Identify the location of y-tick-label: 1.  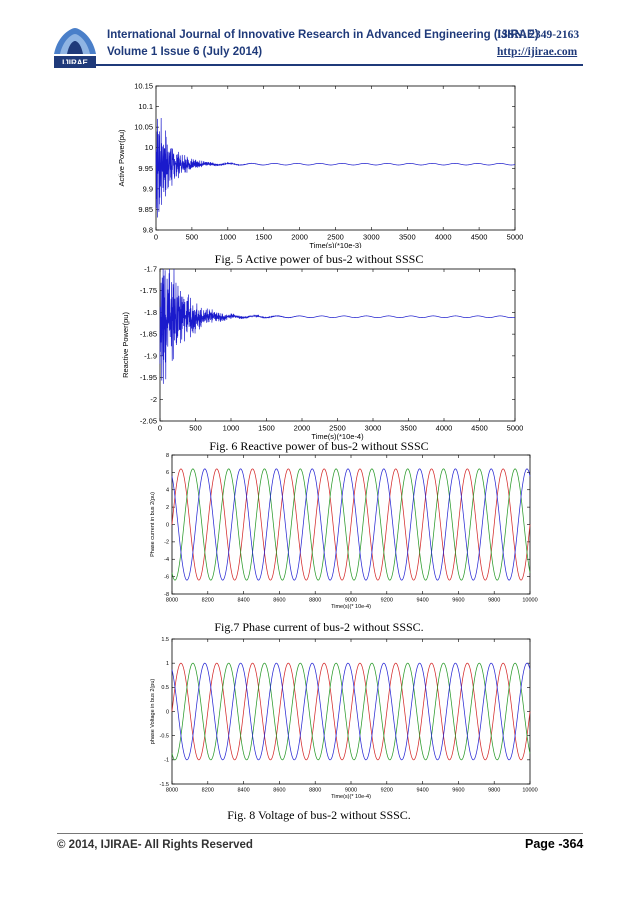
(167, 664).